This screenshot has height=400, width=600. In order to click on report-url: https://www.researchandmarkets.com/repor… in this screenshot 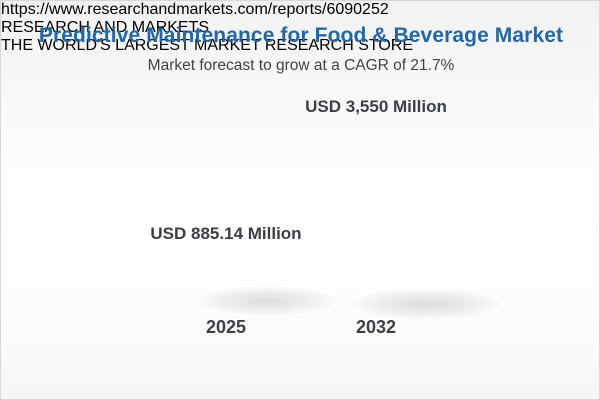, I will do `click(195, 9)`.